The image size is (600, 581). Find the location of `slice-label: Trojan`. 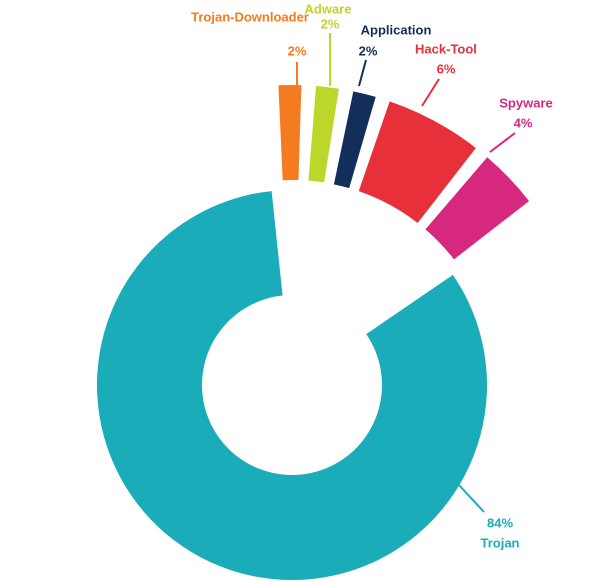

slice-label: Trojan is located at coordinates (499, 542).